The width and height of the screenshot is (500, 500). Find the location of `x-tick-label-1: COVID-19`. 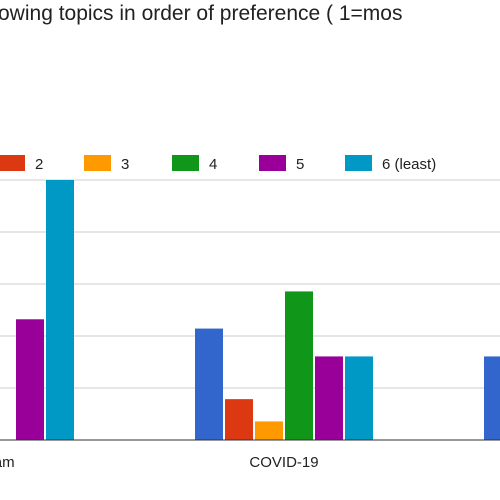

x-tick-label-1: COVID-19 is located at coordinates (283, 462).